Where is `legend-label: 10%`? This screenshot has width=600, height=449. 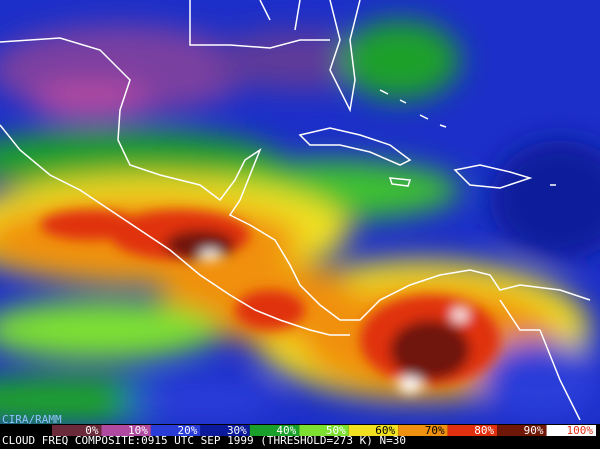
legend-label: 10% is located at coordinates (138, 430).